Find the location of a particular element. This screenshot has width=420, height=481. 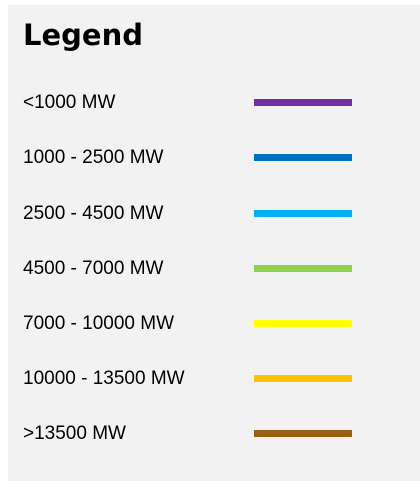

legend-item: 4500 - 7000 MW is located at coordinates (214, 269).